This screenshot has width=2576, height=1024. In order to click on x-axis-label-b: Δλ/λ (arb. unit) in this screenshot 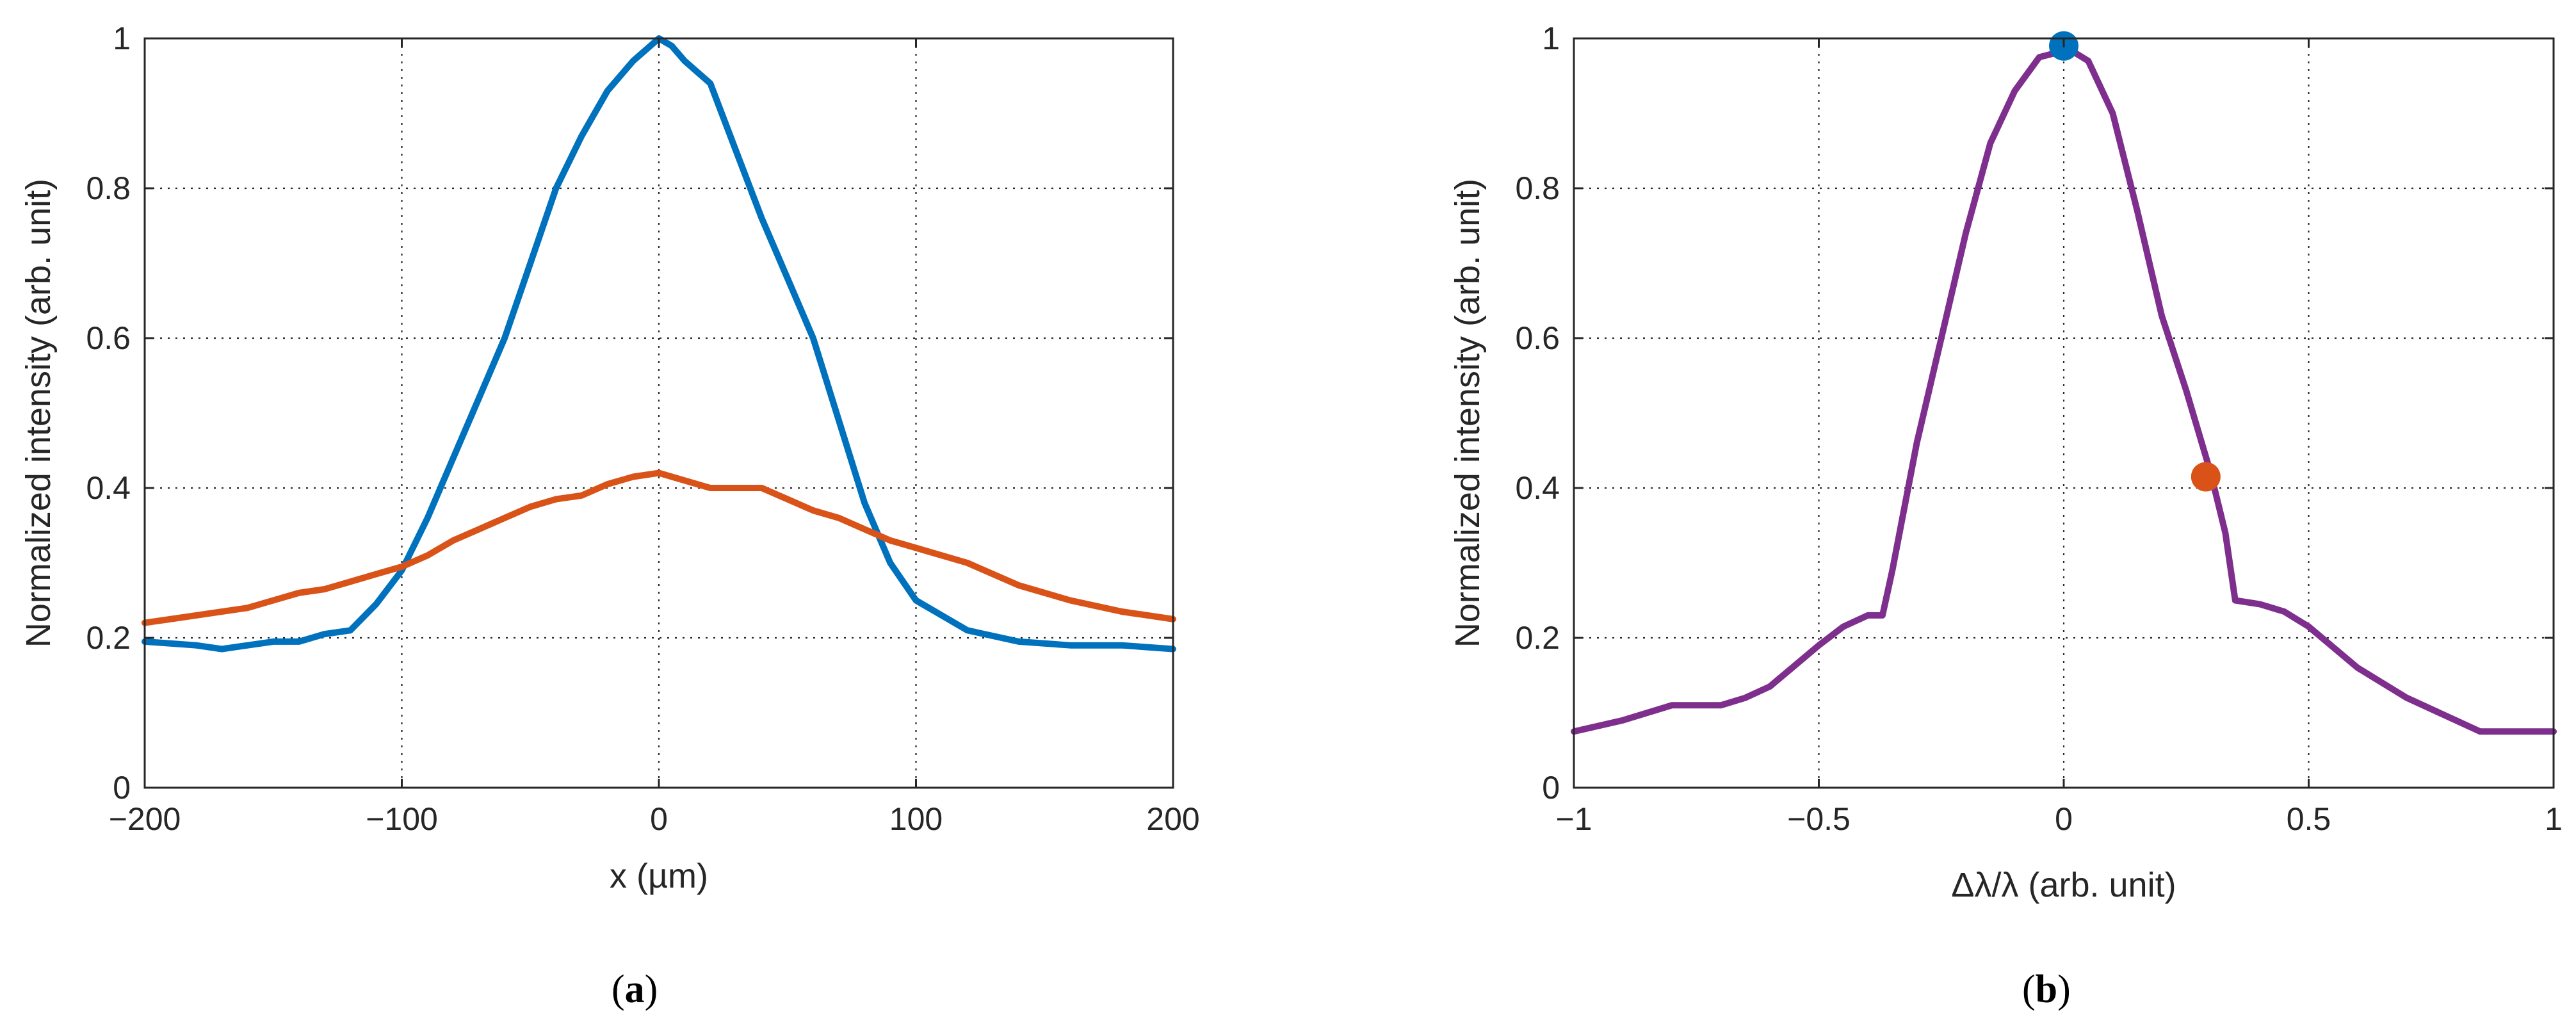, I will do `click(2063, 885)`.